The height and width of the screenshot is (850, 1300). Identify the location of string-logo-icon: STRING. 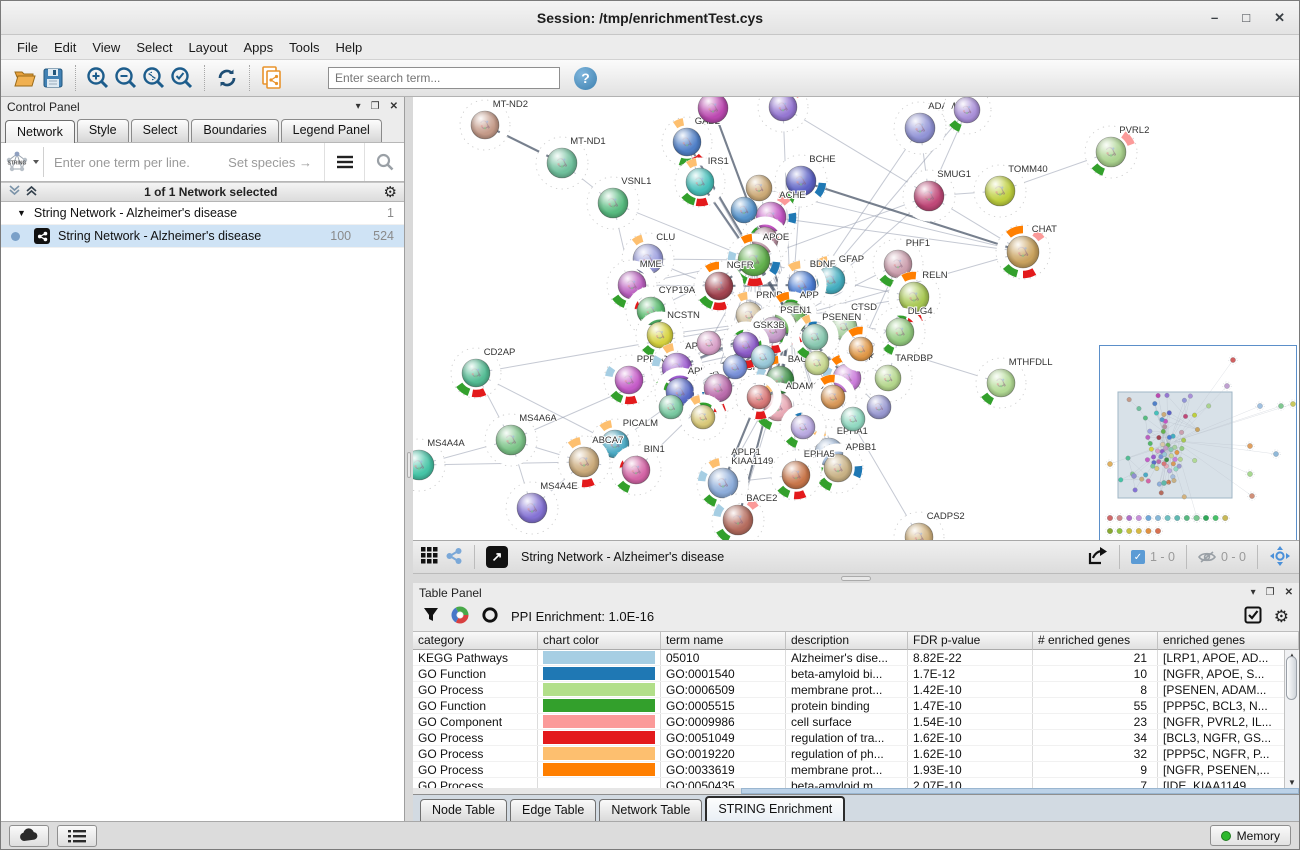
(22, 162).